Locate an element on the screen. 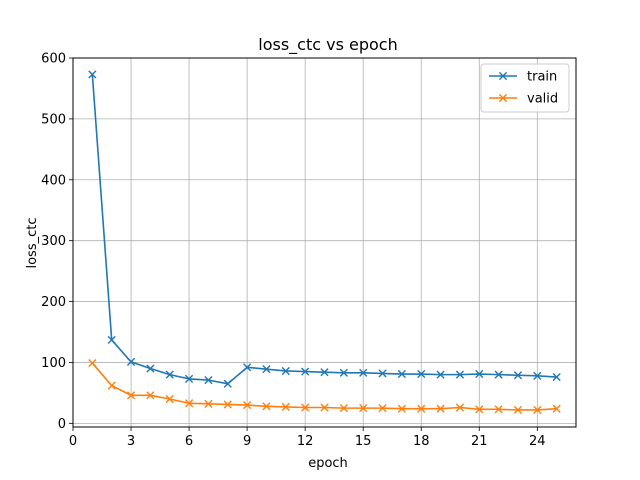  y-tick-label: 100 is located at coordinates (53, 363).